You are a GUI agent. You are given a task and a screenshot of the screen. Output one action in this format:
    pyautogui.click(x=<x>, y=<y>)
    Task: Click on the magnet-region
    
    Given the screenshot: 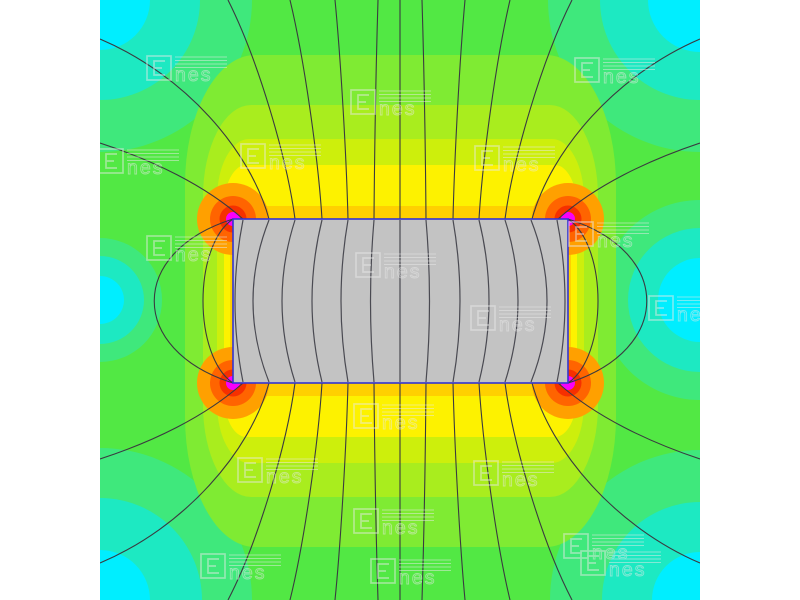 What is the action you would take?
    pyautogui.click(x=400, y=301)
    